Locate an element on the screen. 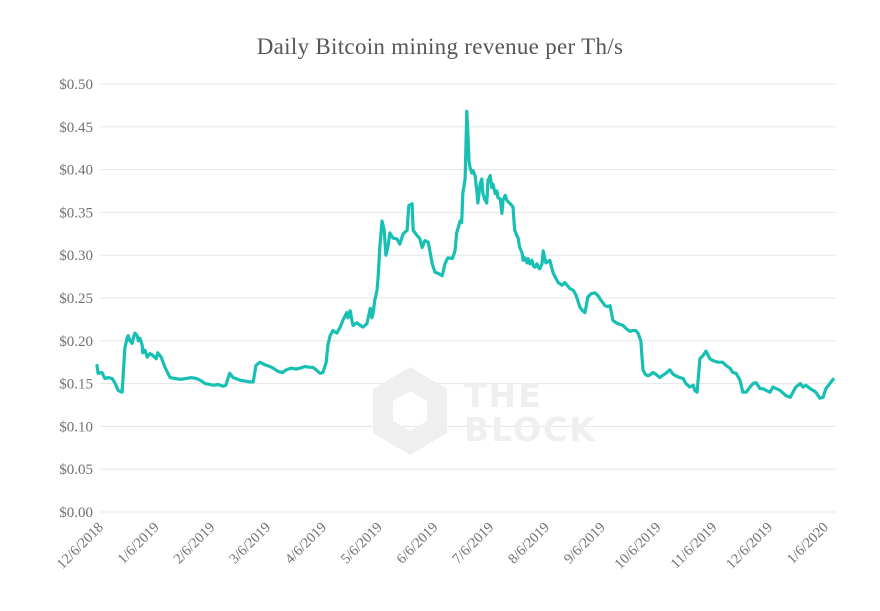 Image resolution: width=880 pixels, height=611 pixels. watermark-the-text: THE is located at coordinates (503, 395).